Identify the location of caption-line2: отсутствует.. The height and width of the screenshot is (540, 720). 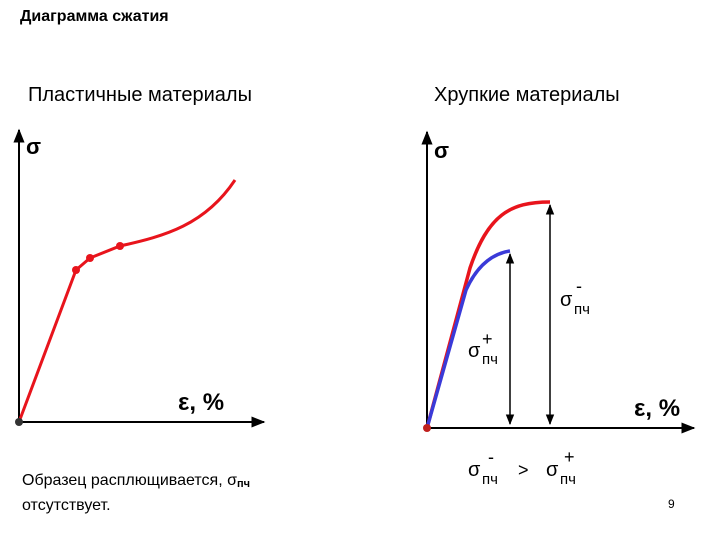
(66, 505).